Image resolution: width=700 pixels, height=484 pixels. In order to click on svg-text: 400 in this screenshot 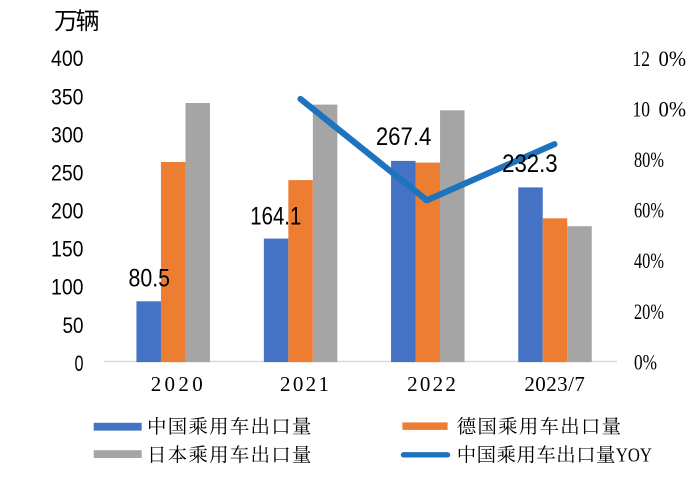, I will do `click(67, 58)`.